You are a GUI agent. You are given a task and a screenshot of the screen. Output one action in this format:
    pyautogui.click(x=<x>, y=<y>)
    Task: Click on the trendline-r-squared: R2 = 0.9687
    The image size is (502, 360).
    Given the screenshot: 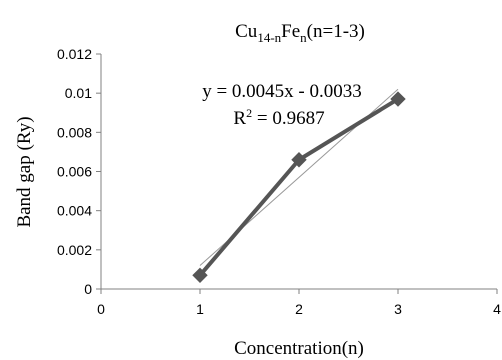 What is the action you would take?
    pyautogui.click(x=278, y=117)
    